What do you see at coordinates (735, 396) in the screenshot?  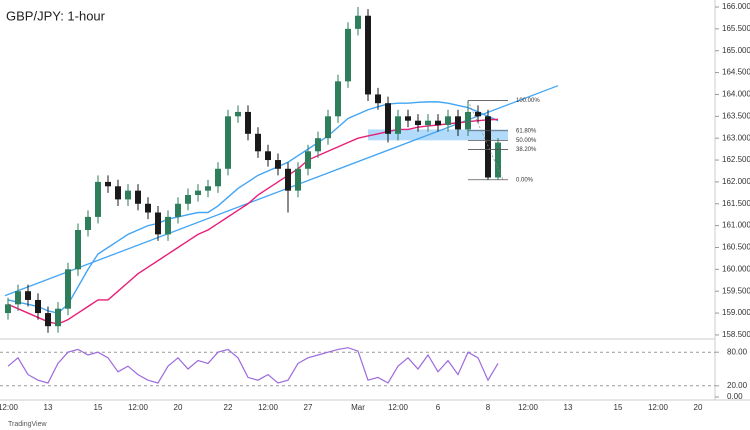 I see `osc-tick-label: 0.00` at bounding box center [735, 396].